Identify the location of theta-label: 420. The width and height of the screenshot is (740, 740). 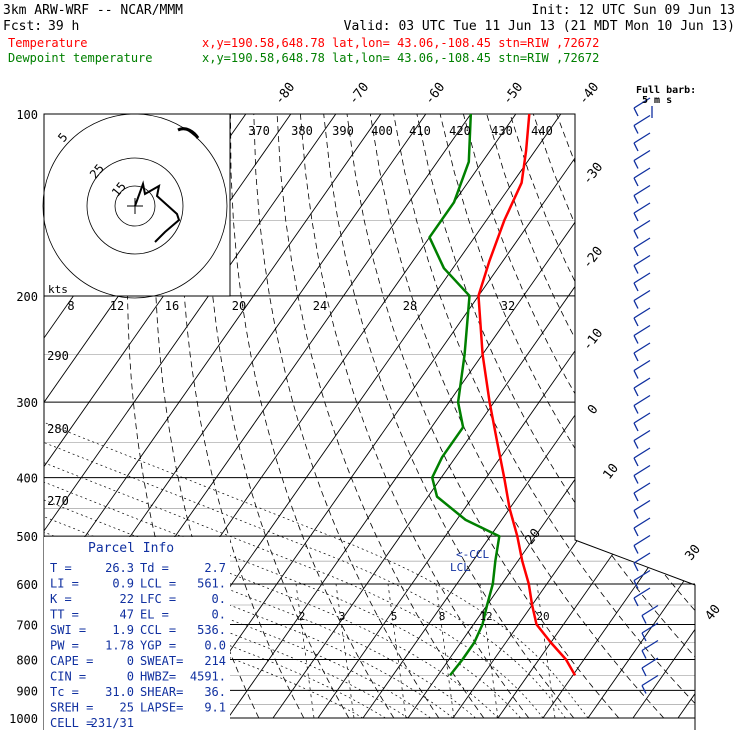
(460, 131).